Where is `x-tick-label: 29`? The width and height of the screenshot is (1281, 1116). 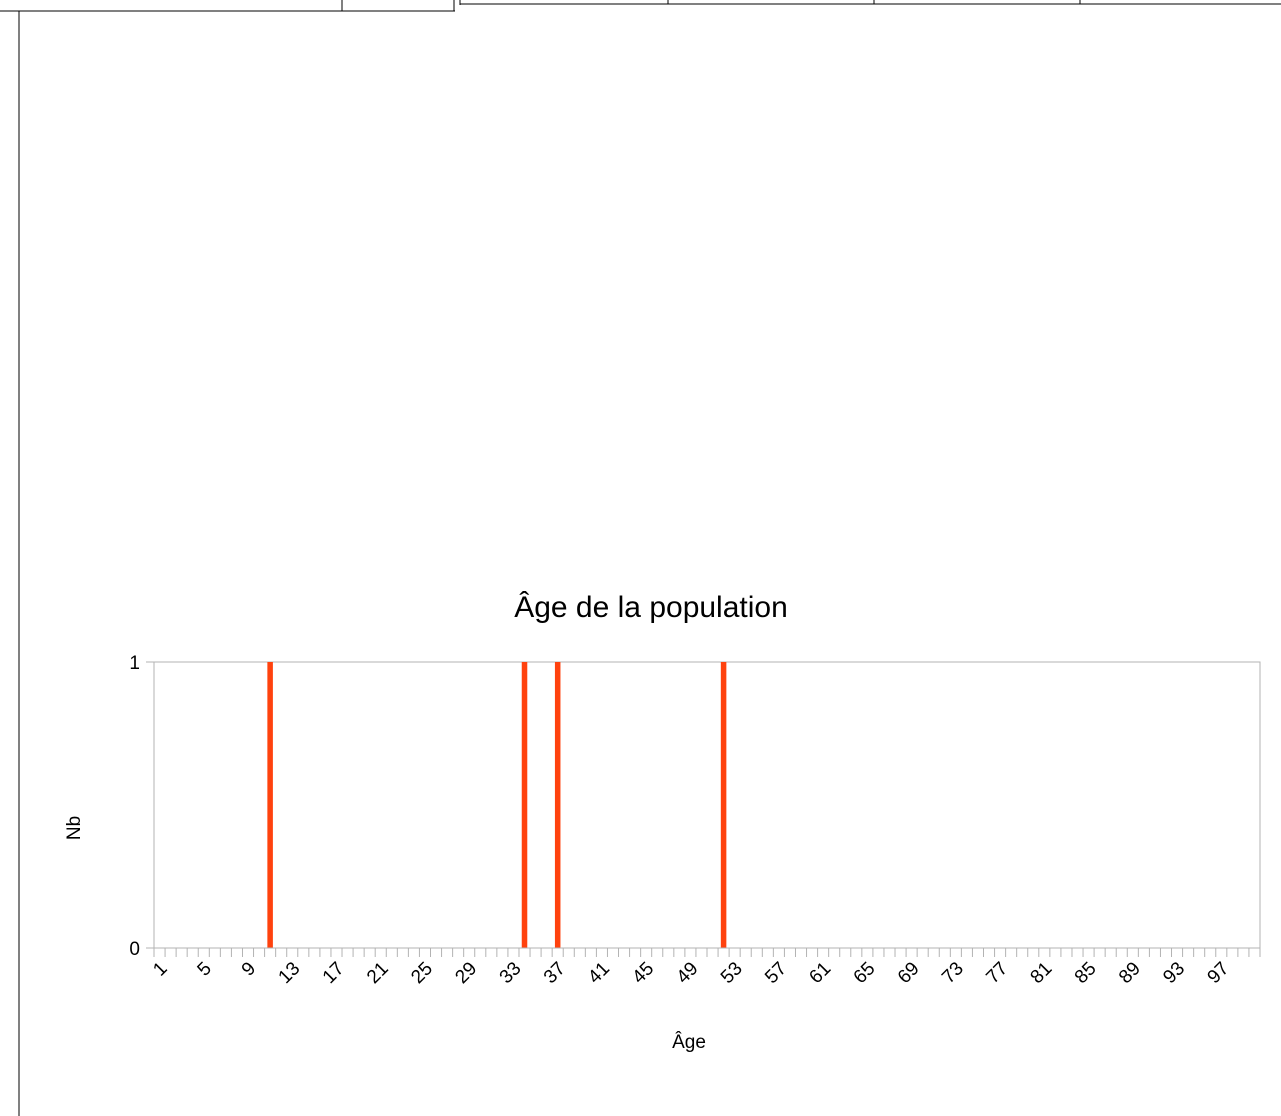
x-tick-label: 29 is located at coordinates (466, 973).